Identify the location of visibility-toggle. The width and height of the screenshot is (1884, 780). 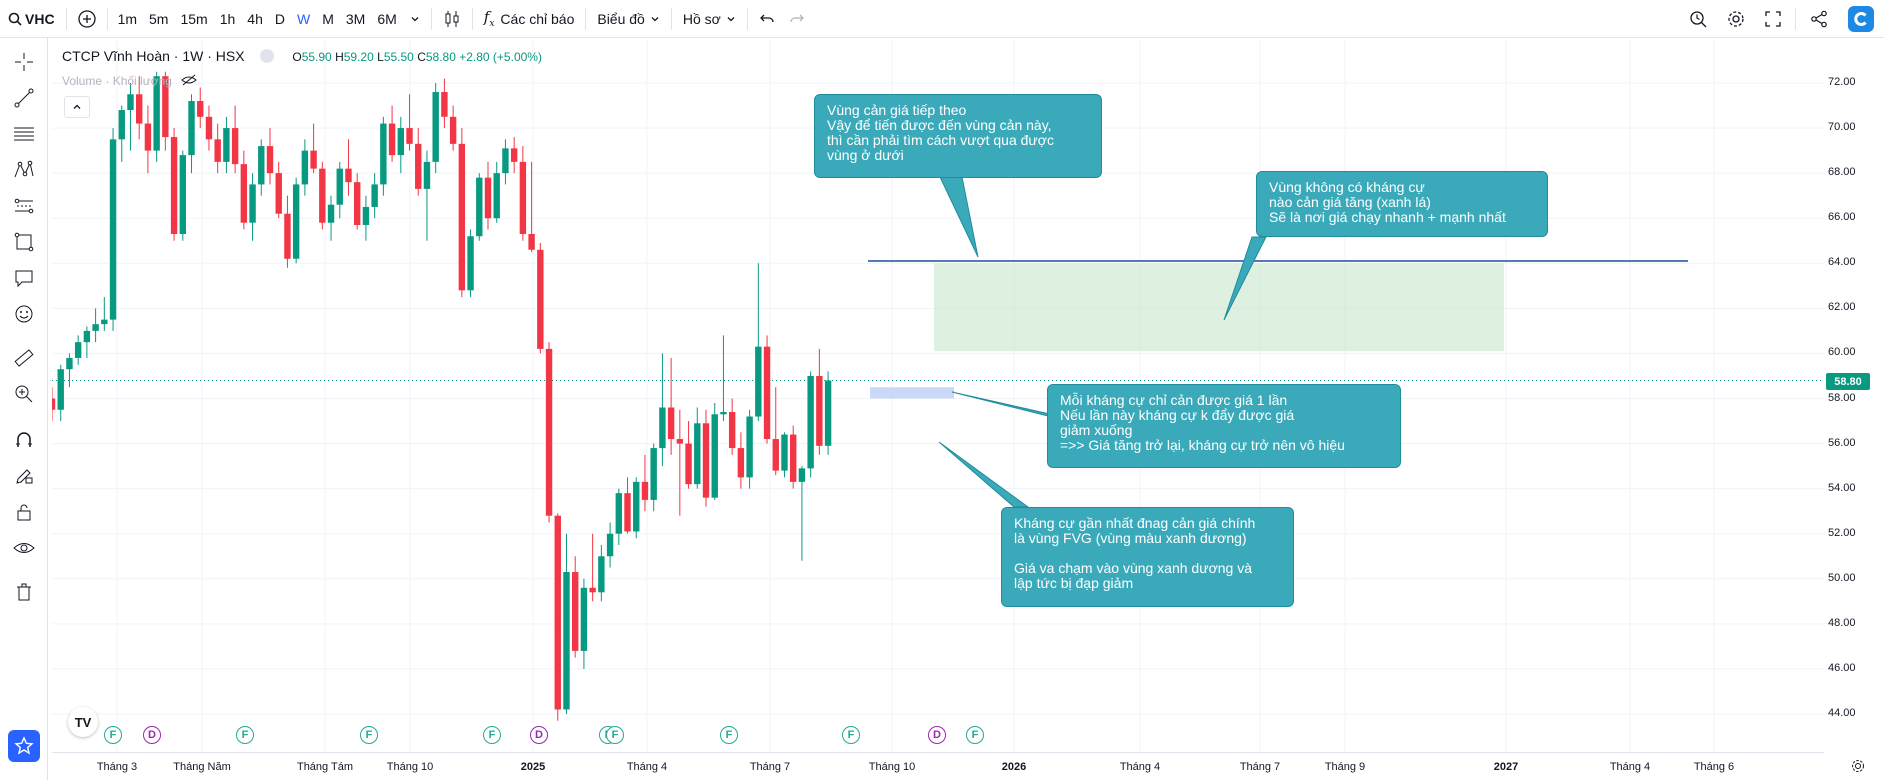
(267, 56).